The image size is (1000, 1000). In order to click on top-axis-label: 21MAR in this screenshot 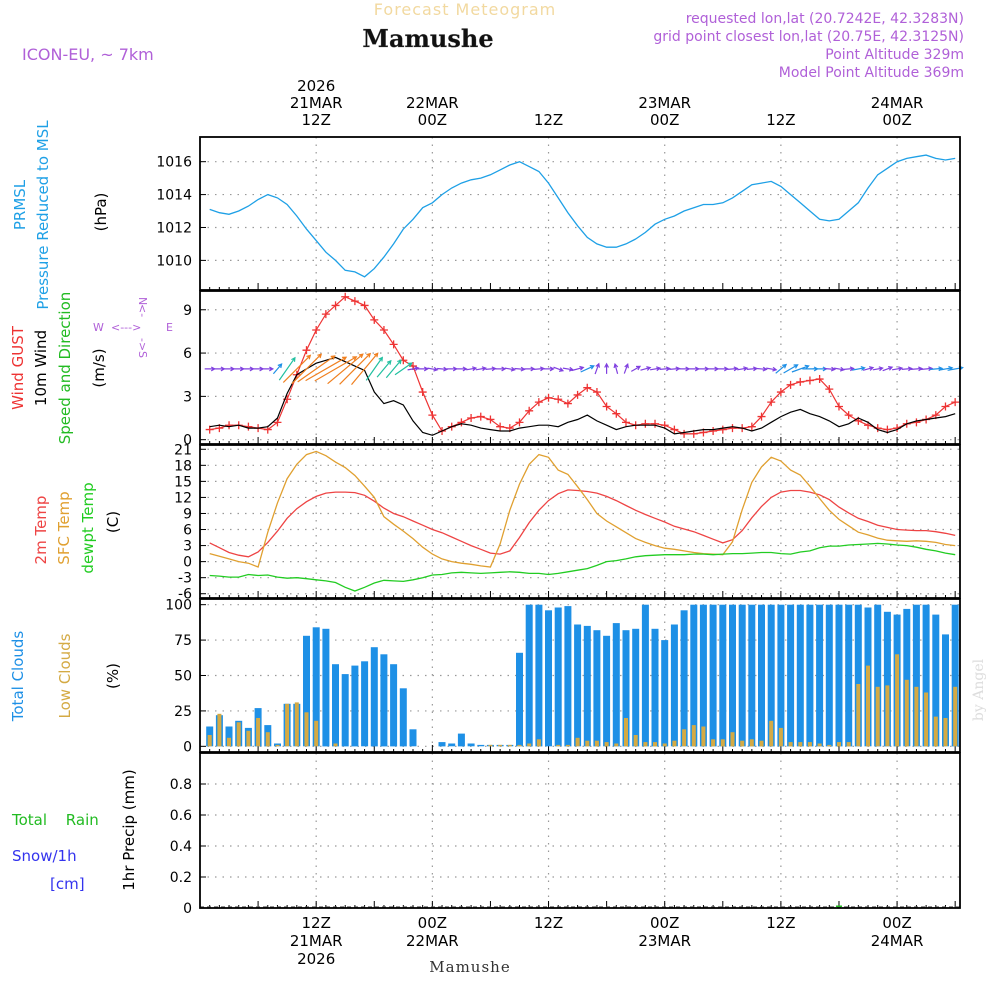, I will do `click(316, 103)`.